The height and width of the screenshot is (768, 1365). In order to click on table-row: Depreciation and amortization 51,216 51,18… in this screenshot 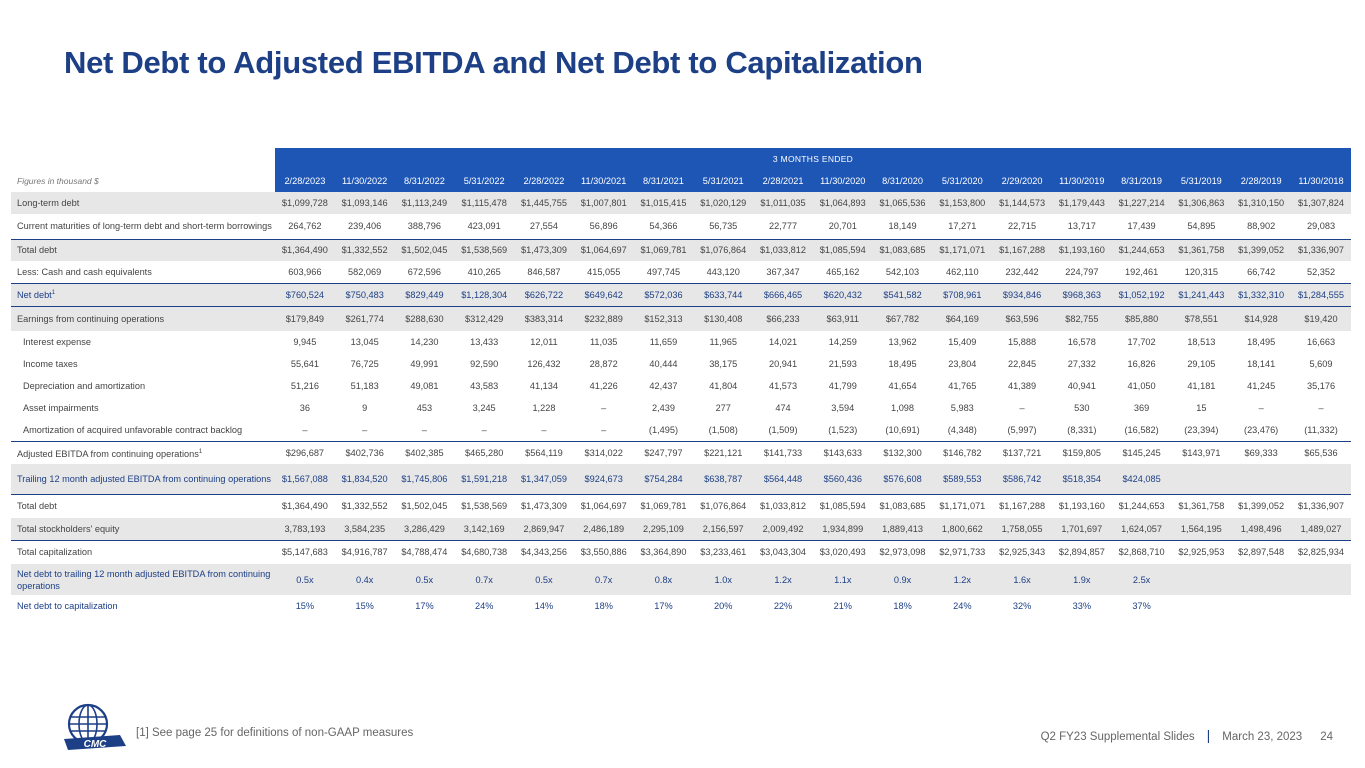, I will do `click(681, 386)`.